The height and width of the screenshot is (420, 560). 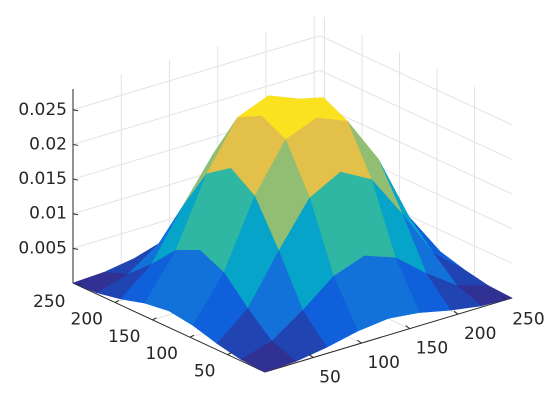 What do you see at coordinates (42, 179) in the screenshot?
I see `z-tick-label: 0.015` at bounding box center [42, 179].